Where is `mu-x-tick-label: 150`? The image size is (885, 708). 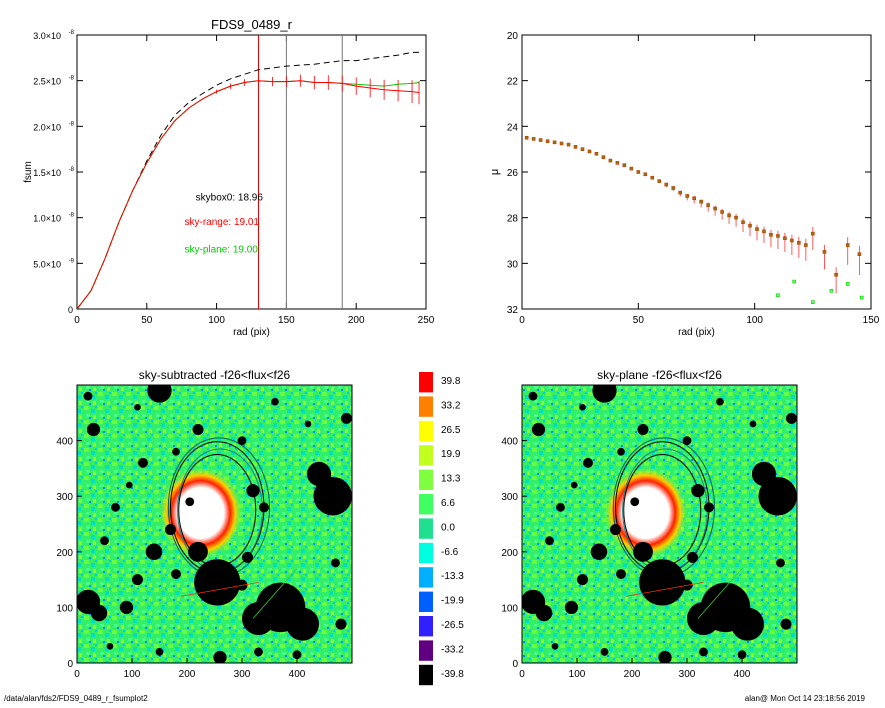 mu-x-tick-label: 150 is located at coordinates (871, 320).